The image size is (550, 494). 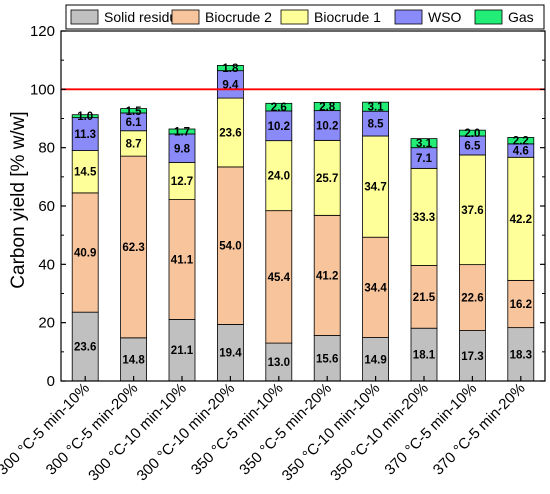 What do you see at coordinates (134, 123) in the screenshot?
I see `data-label: 6.1` at bounding box center [134, 123].